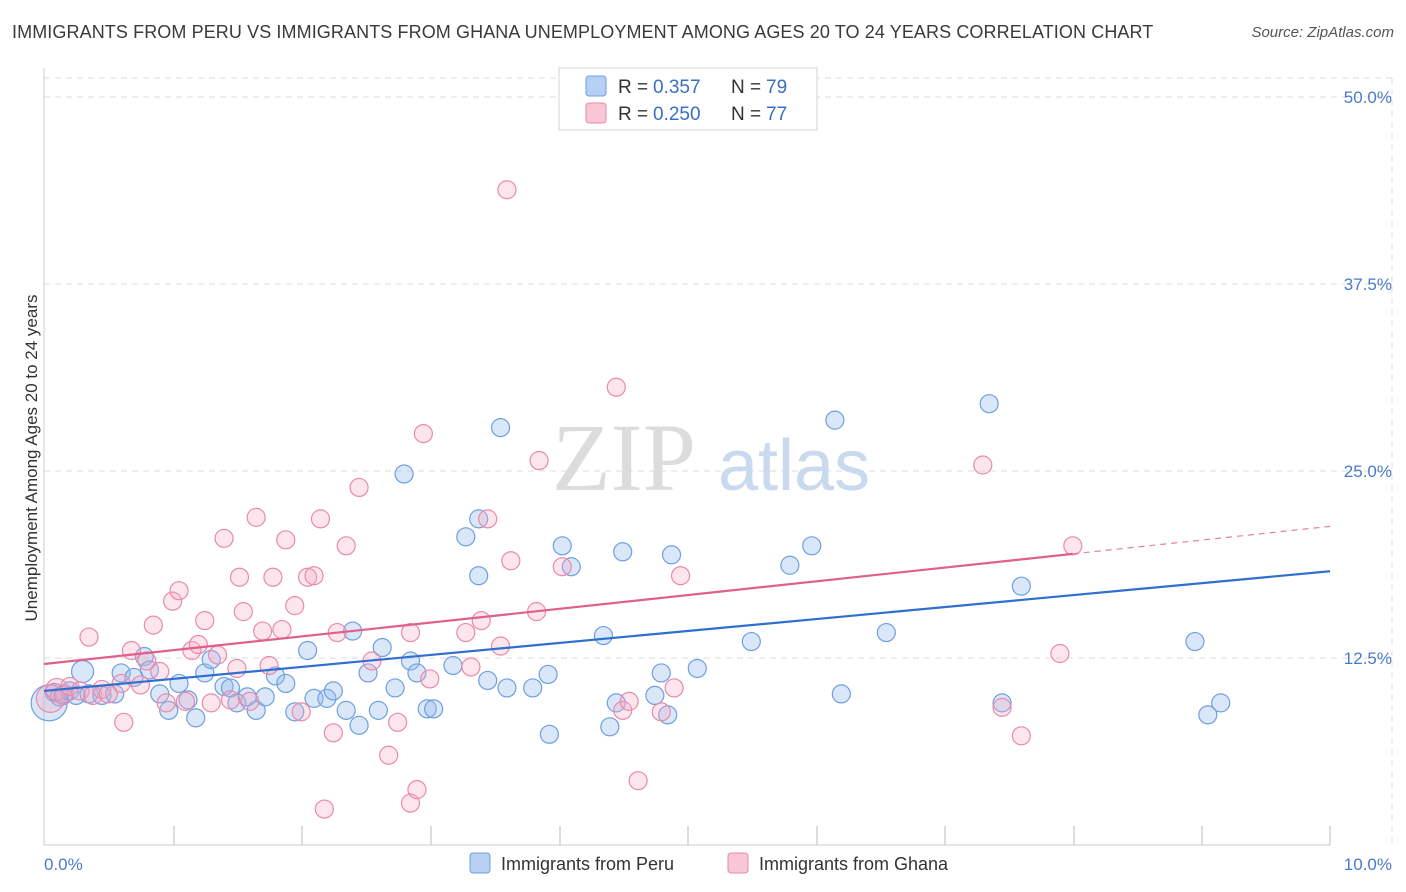  What do you see at coordinates (688, 99) in the screenshot?
I see `top-legend: R = 0.357 N = 79 R = 0.250 N = 77` at bounding box center [688, 99].